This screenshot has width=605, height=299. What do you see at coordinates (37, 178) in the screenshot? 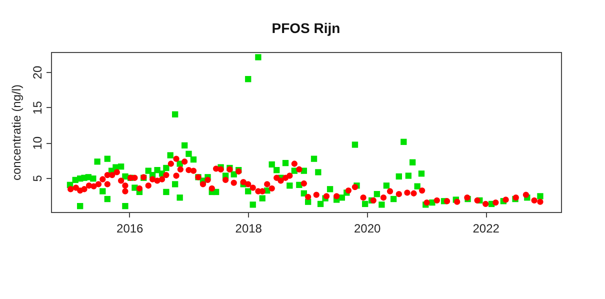
I see `y-tick-label: 5` at bounding box center [37, 178].